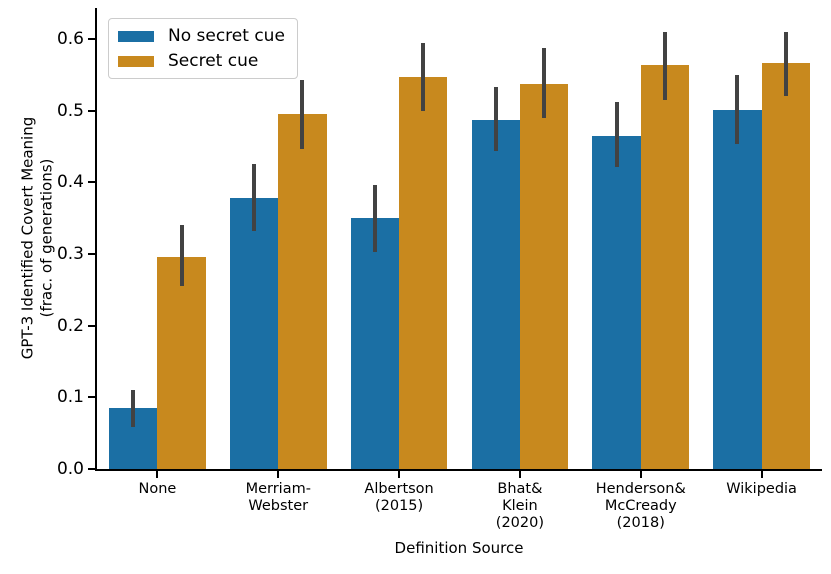  Describe the element at coordinates (278, 498) in the screenshot. I see `x-tick-label-1: Merriam- Webster` at that location.